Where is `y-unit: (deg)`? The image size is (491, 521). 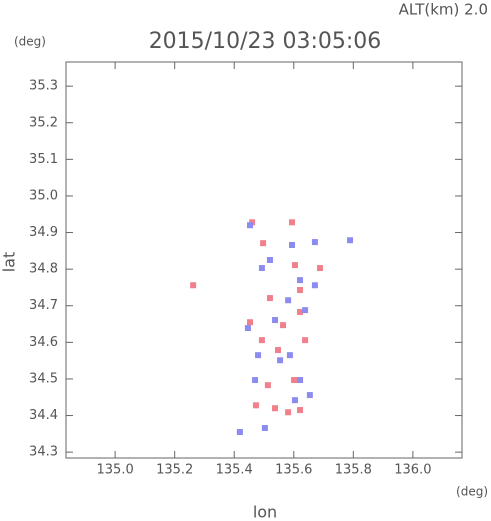
y-unit: (deg) is located at coordinates (30, 42).